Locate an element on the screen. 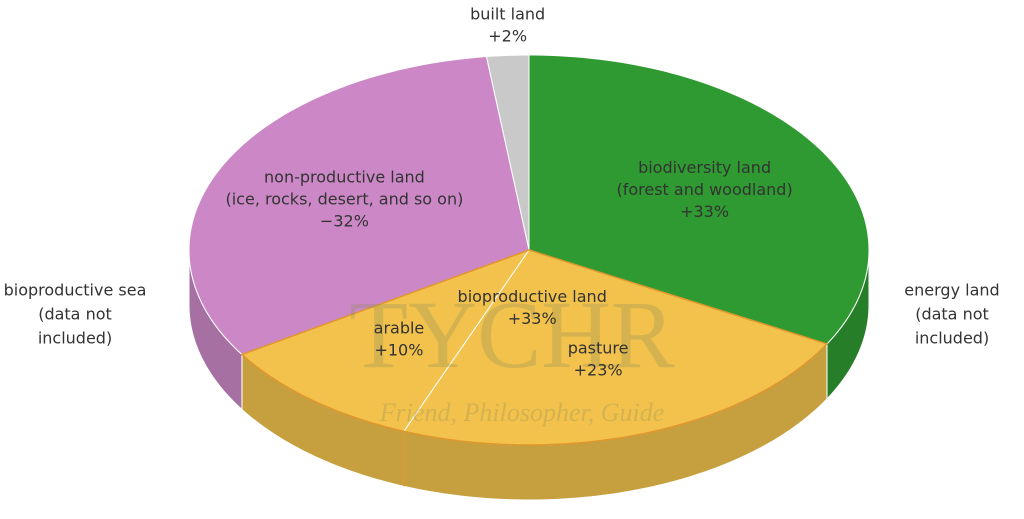 The image size is (1024, 519). value-label: +10% is located at coordinates (398, 350).